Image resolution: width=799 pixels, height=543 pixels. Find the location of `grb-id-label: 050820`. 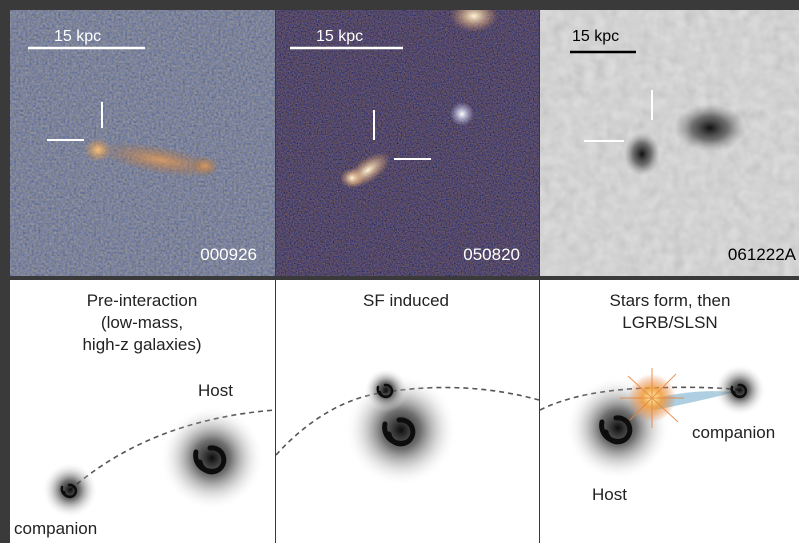

grb-id-label: 050820 is located at coordinates (491, 254).